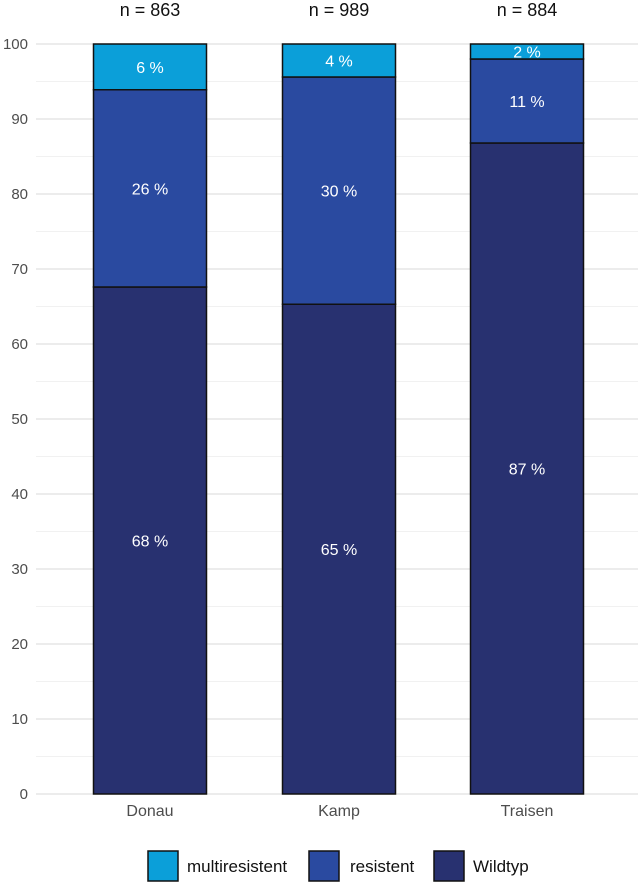 The width and height of the screenshot is (638, 882). I want to click on x-tick-label: Kamp, so click(339, 811).